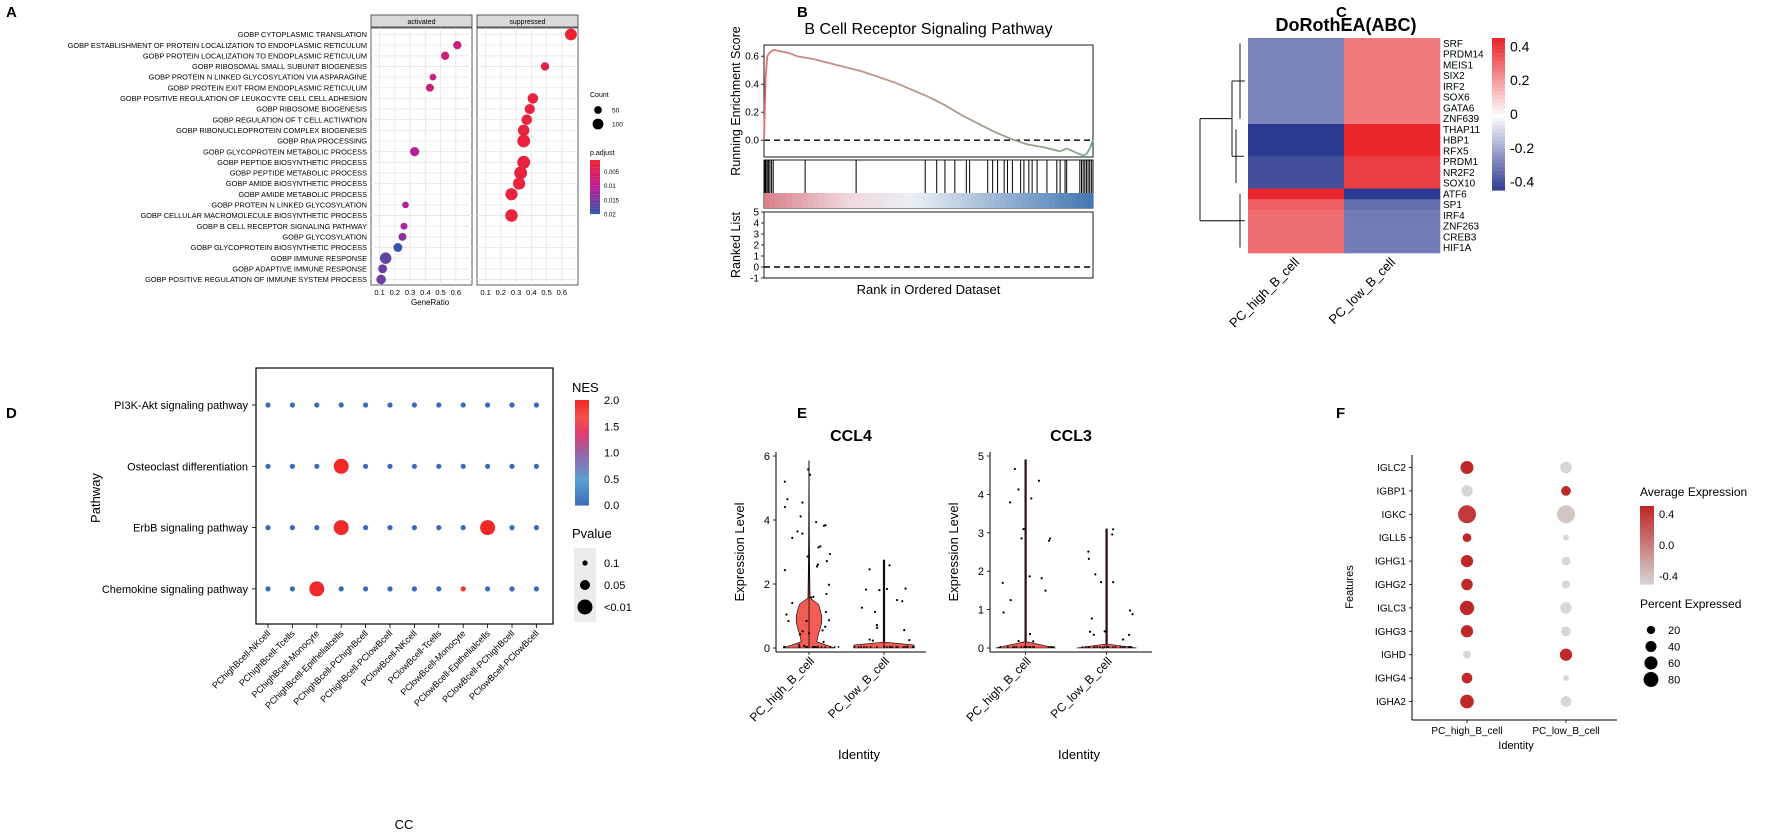  Describe the element at coordinates (1264, 292) in the screenshot. I see `heatmap-column-label: PC_high_B_cell` at that location.